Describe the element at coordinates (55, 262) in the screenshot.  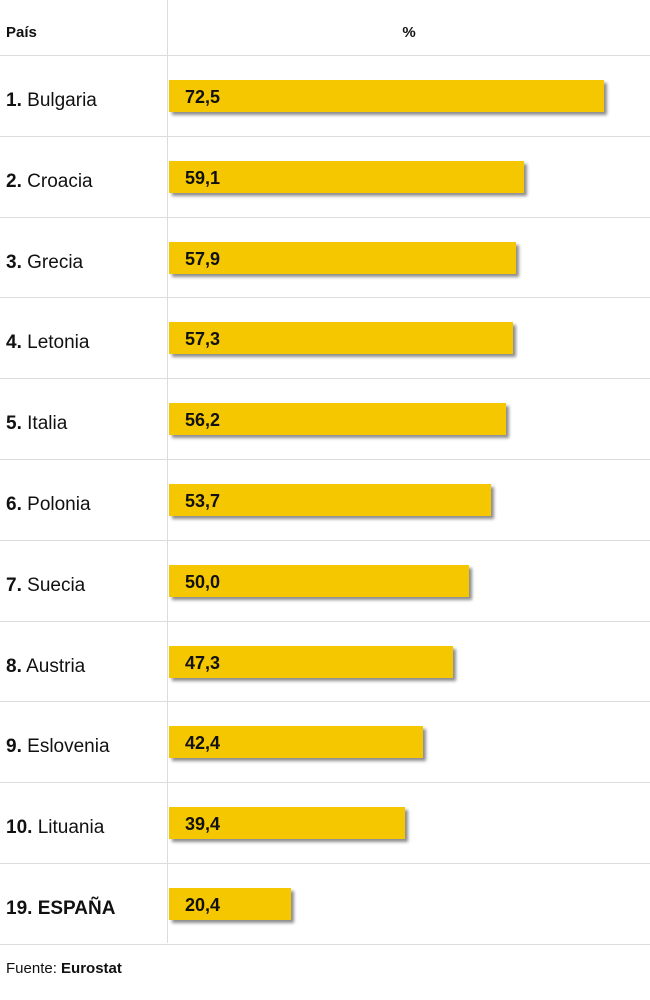
I see `country-name: Grecia` at that location.